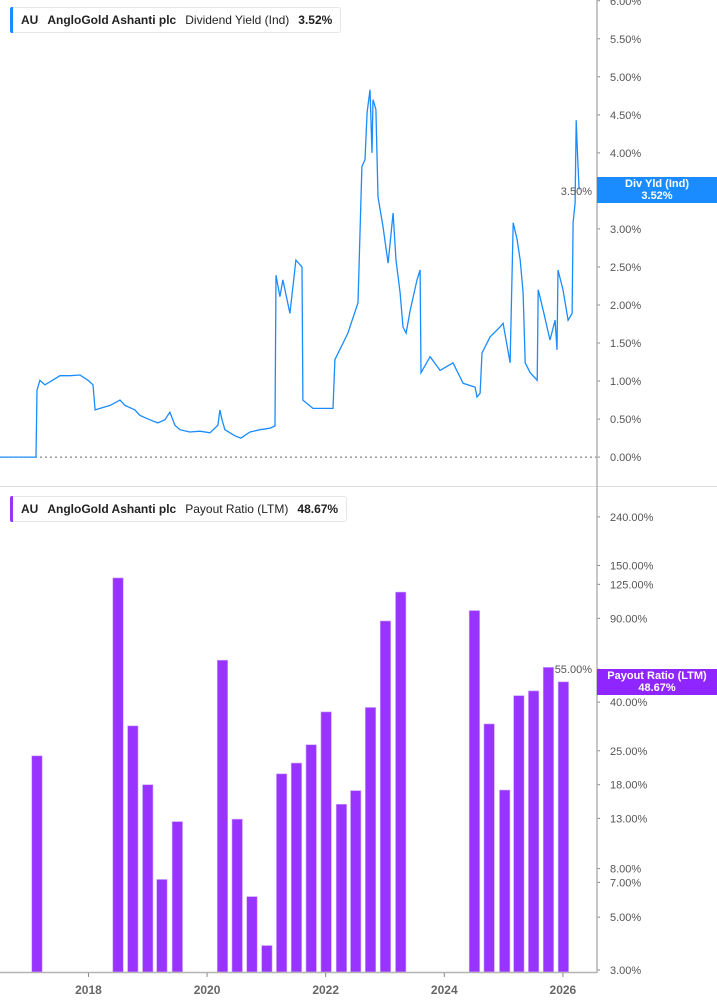 This screenshot has width=717, height=1005. I want to click on y-tick-label: 3.50%, so click(576, 192).